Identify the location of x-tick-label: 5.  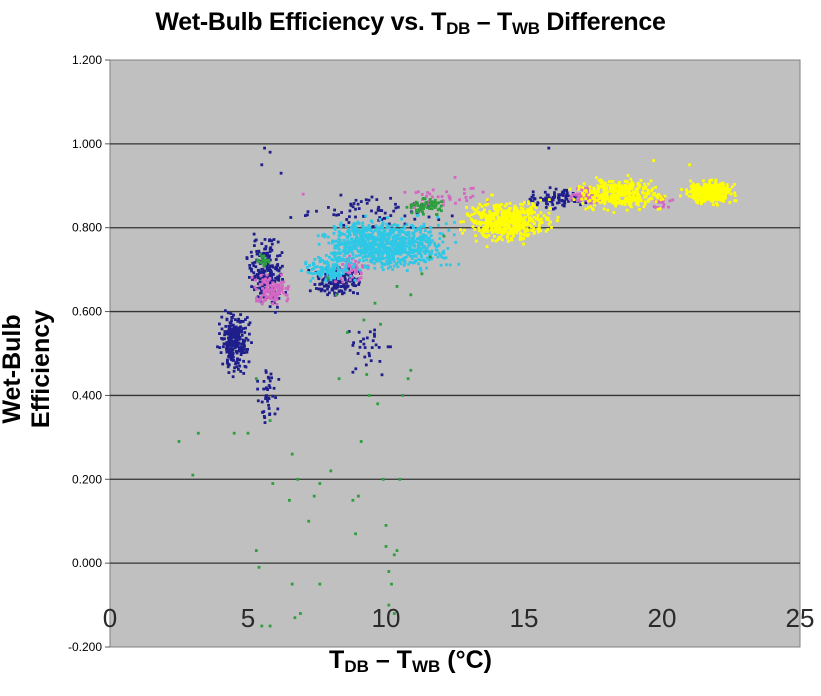
(248, 618).